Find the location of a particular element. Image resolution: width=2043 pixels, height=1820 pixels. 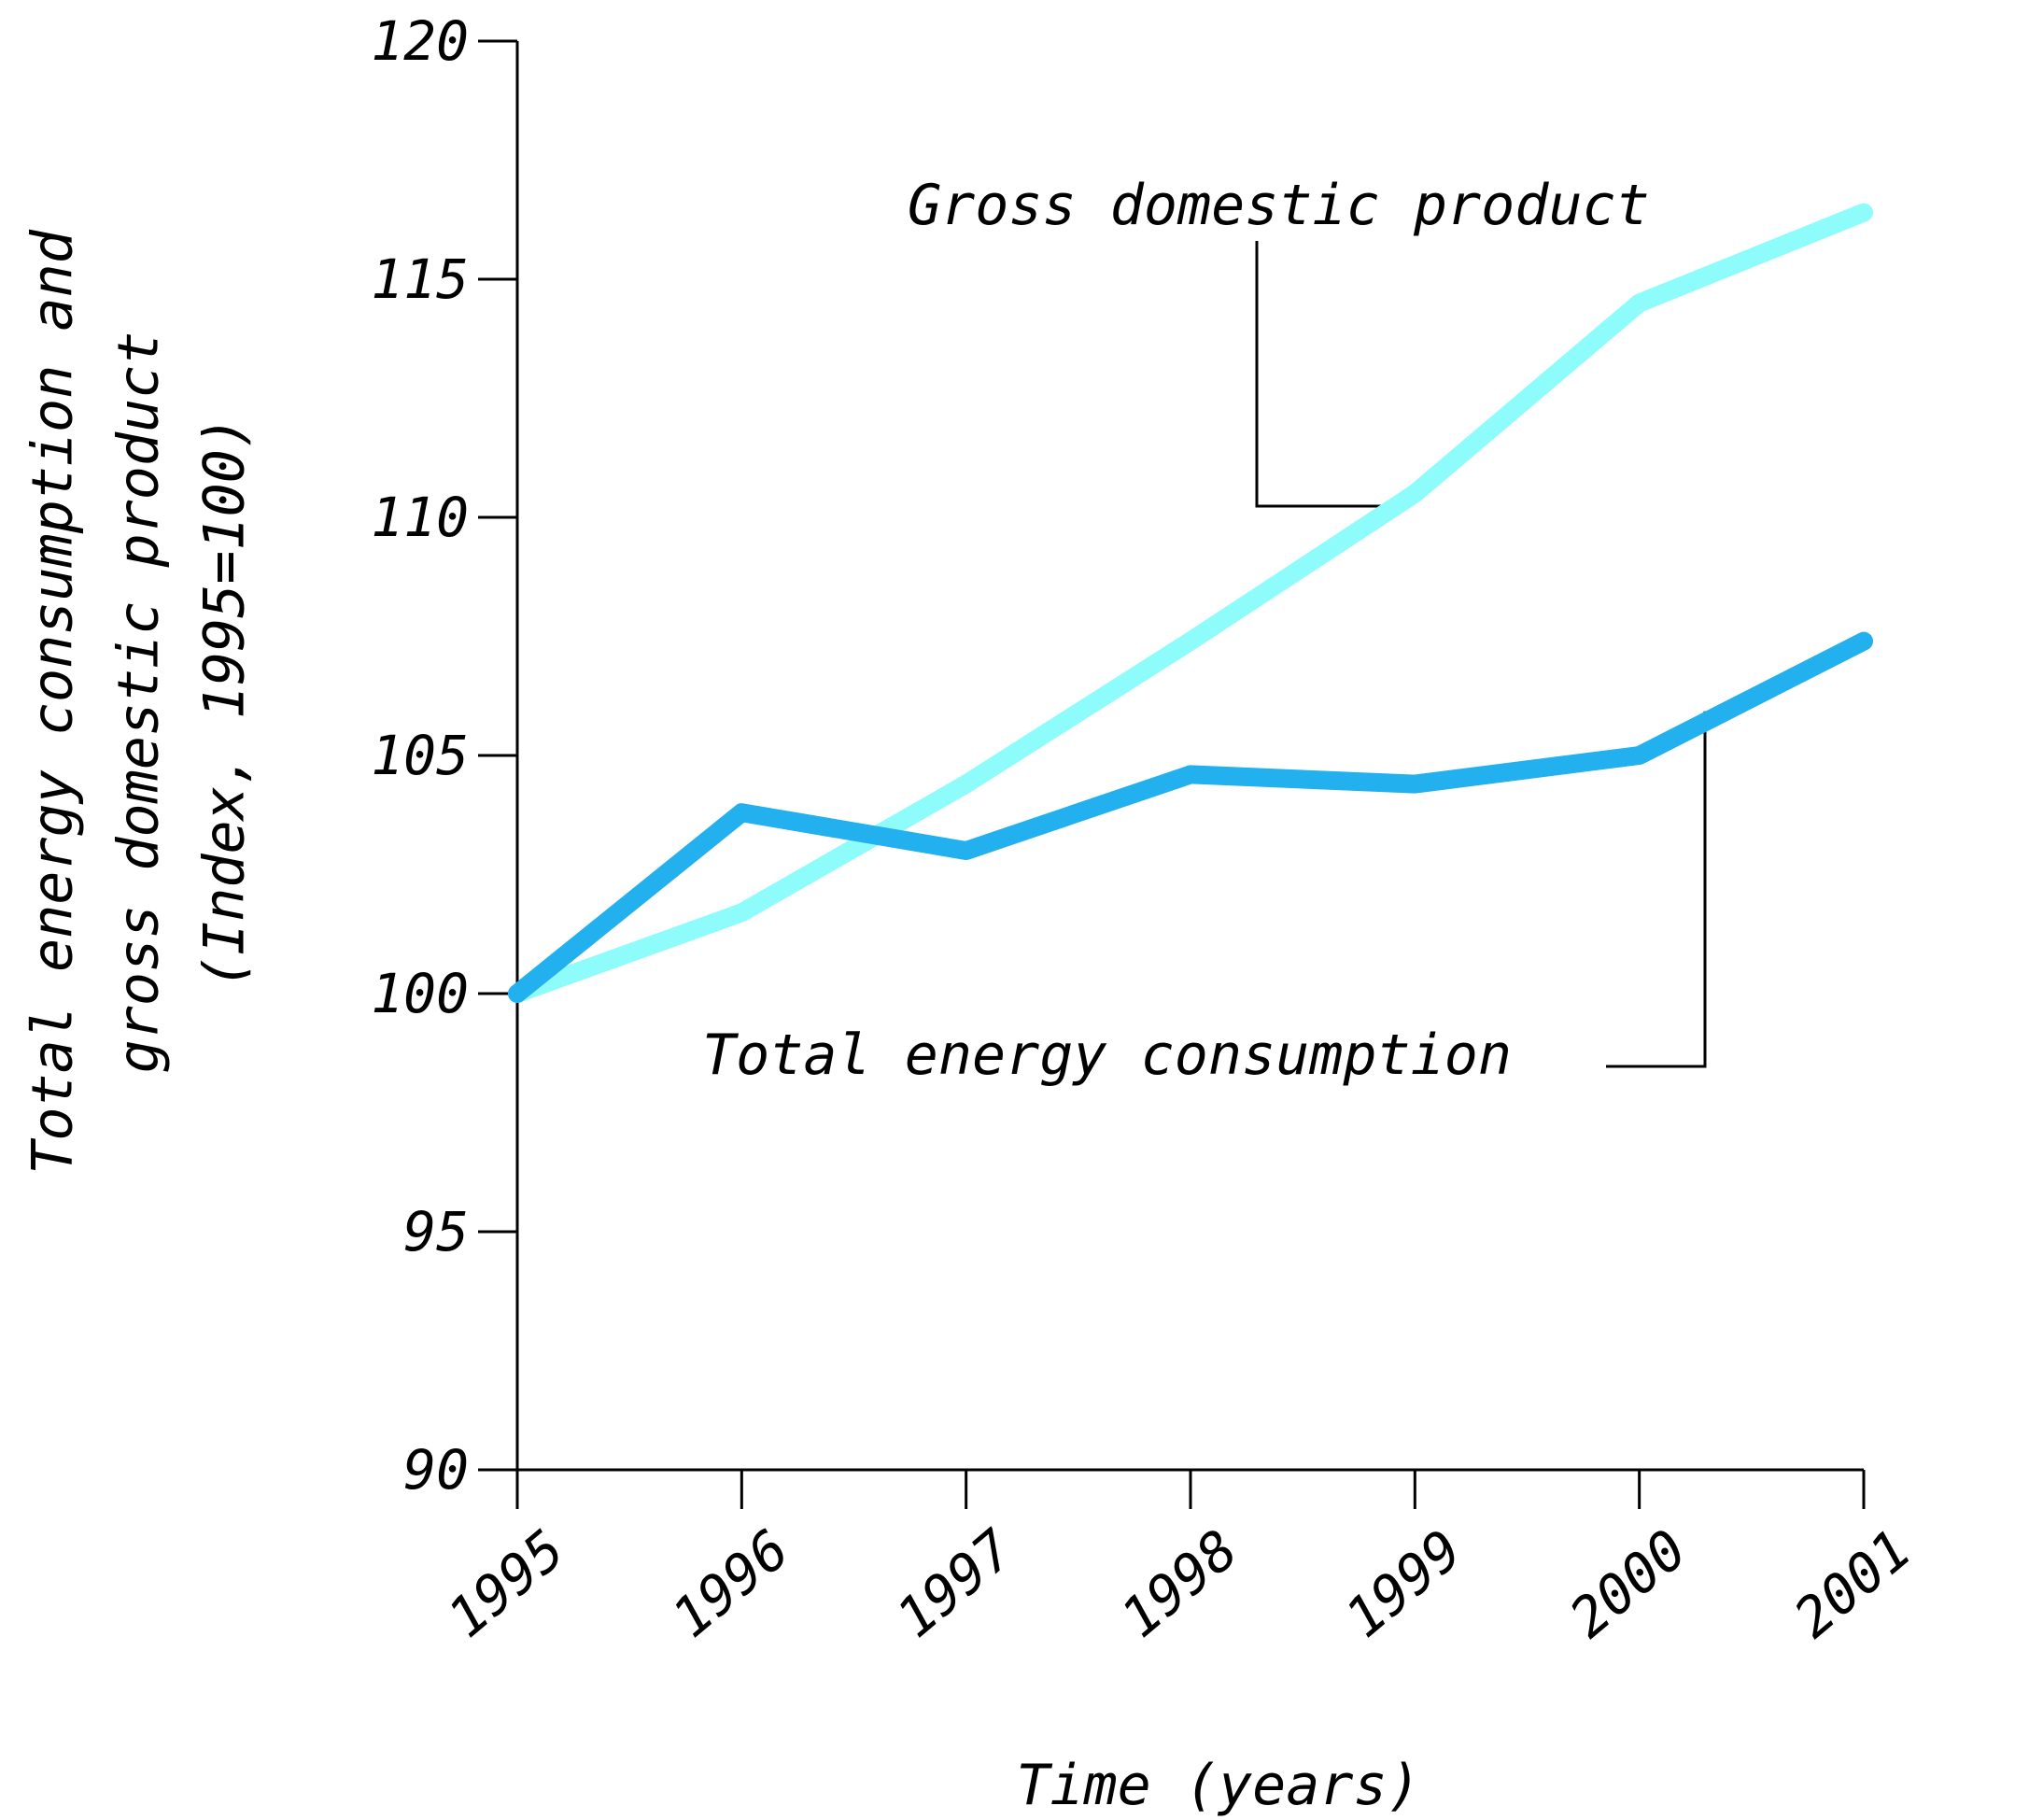

y-tick-label: 110 is located at coordinates (420, 517).